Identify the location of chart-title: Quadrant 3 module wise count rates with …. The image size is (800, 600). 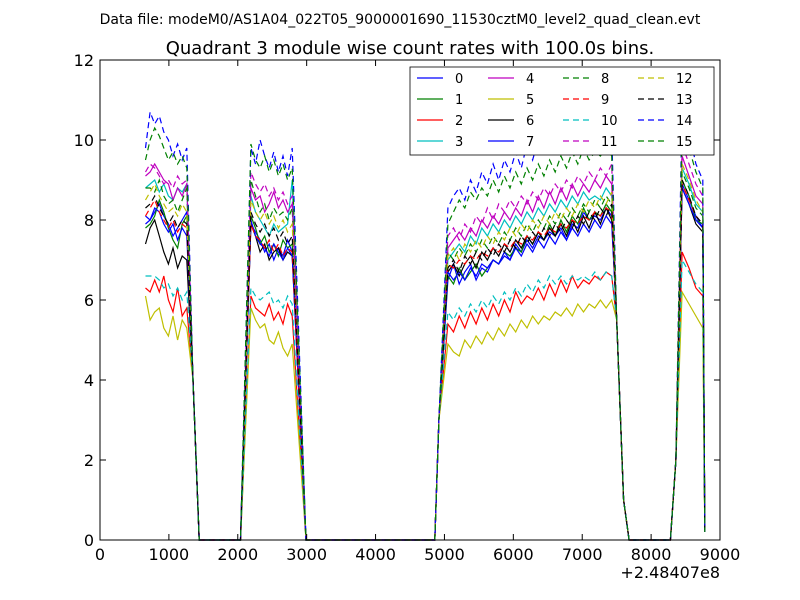
(410, 48).